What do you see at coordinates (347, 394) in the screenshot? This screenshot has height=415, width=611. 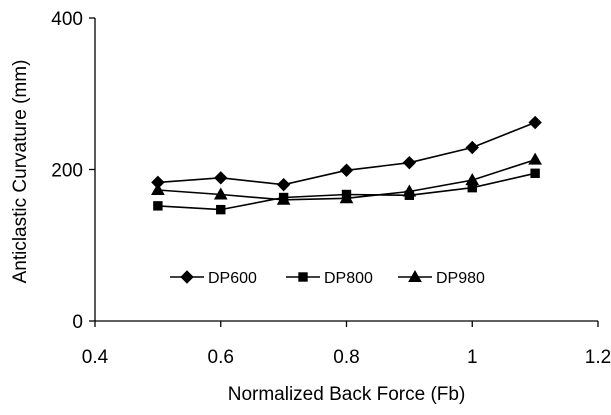 I see `x-axis-title: Normalized Back Force (Fb)` at bounding box center [347, 394].